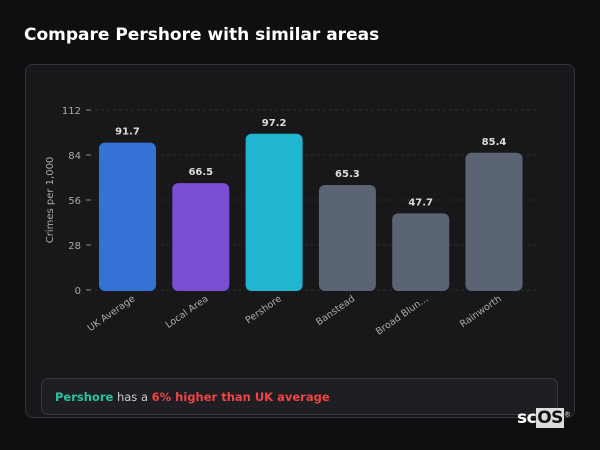 Image resolution: width=600 pixels, height=450 pixels. I want to click on x-tick-label: UK Average, so click(112, 313).